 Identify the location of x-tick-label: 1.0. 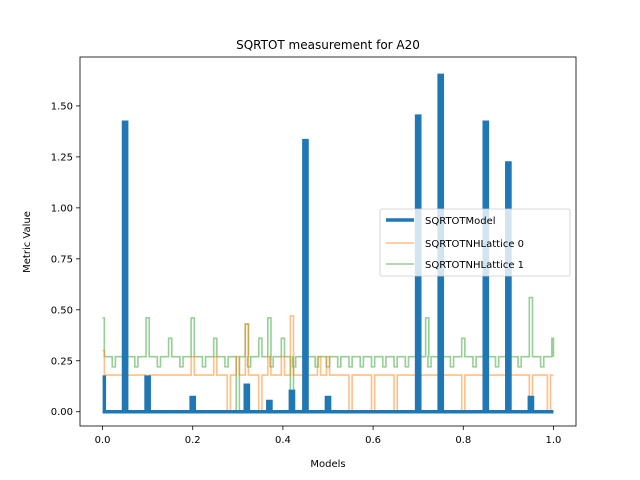
(554, 440).